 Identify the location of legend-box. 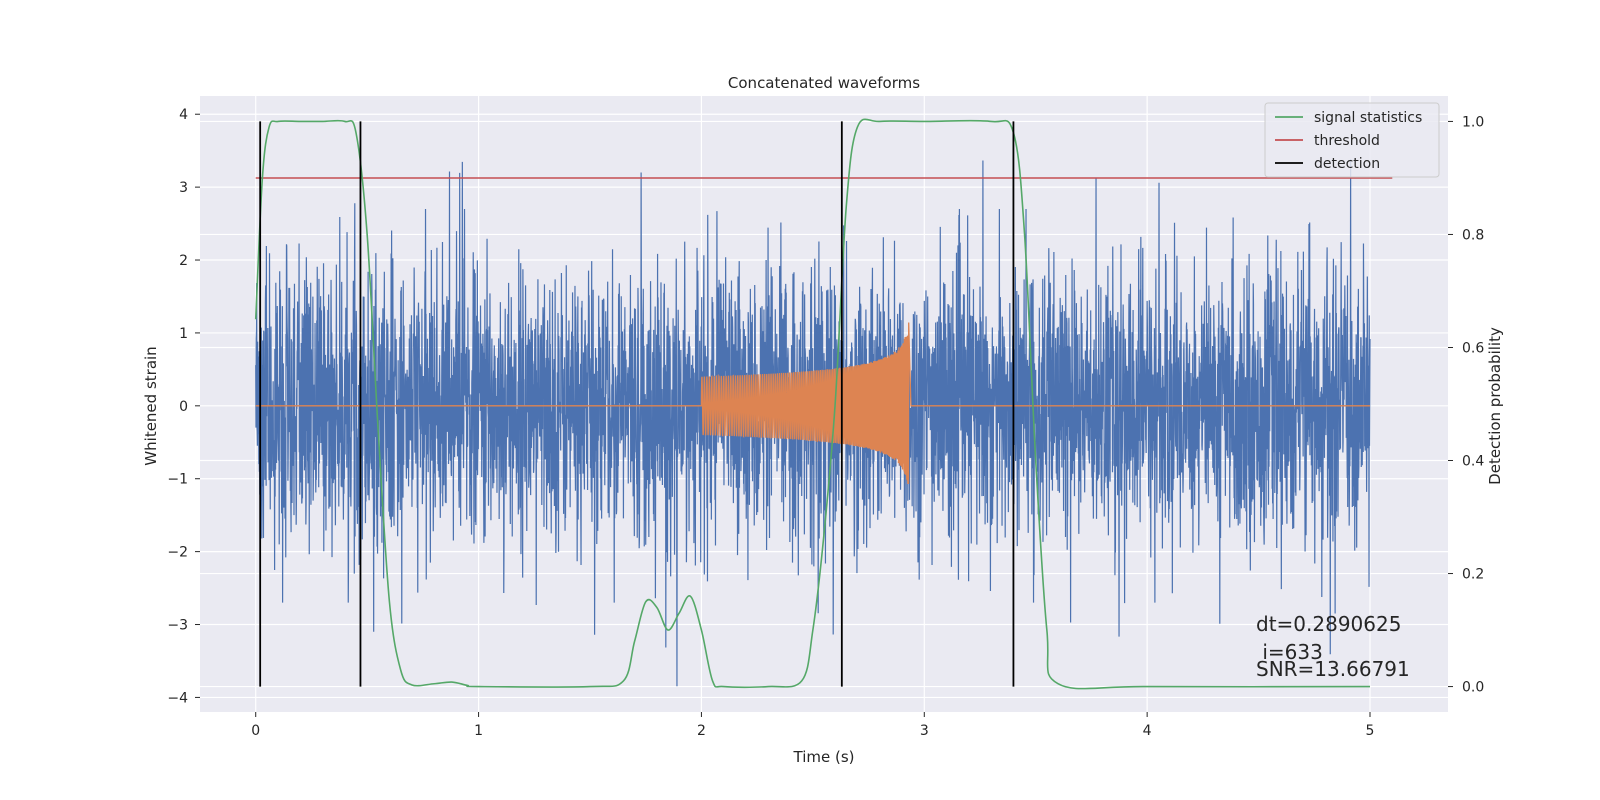
(1352, 140).